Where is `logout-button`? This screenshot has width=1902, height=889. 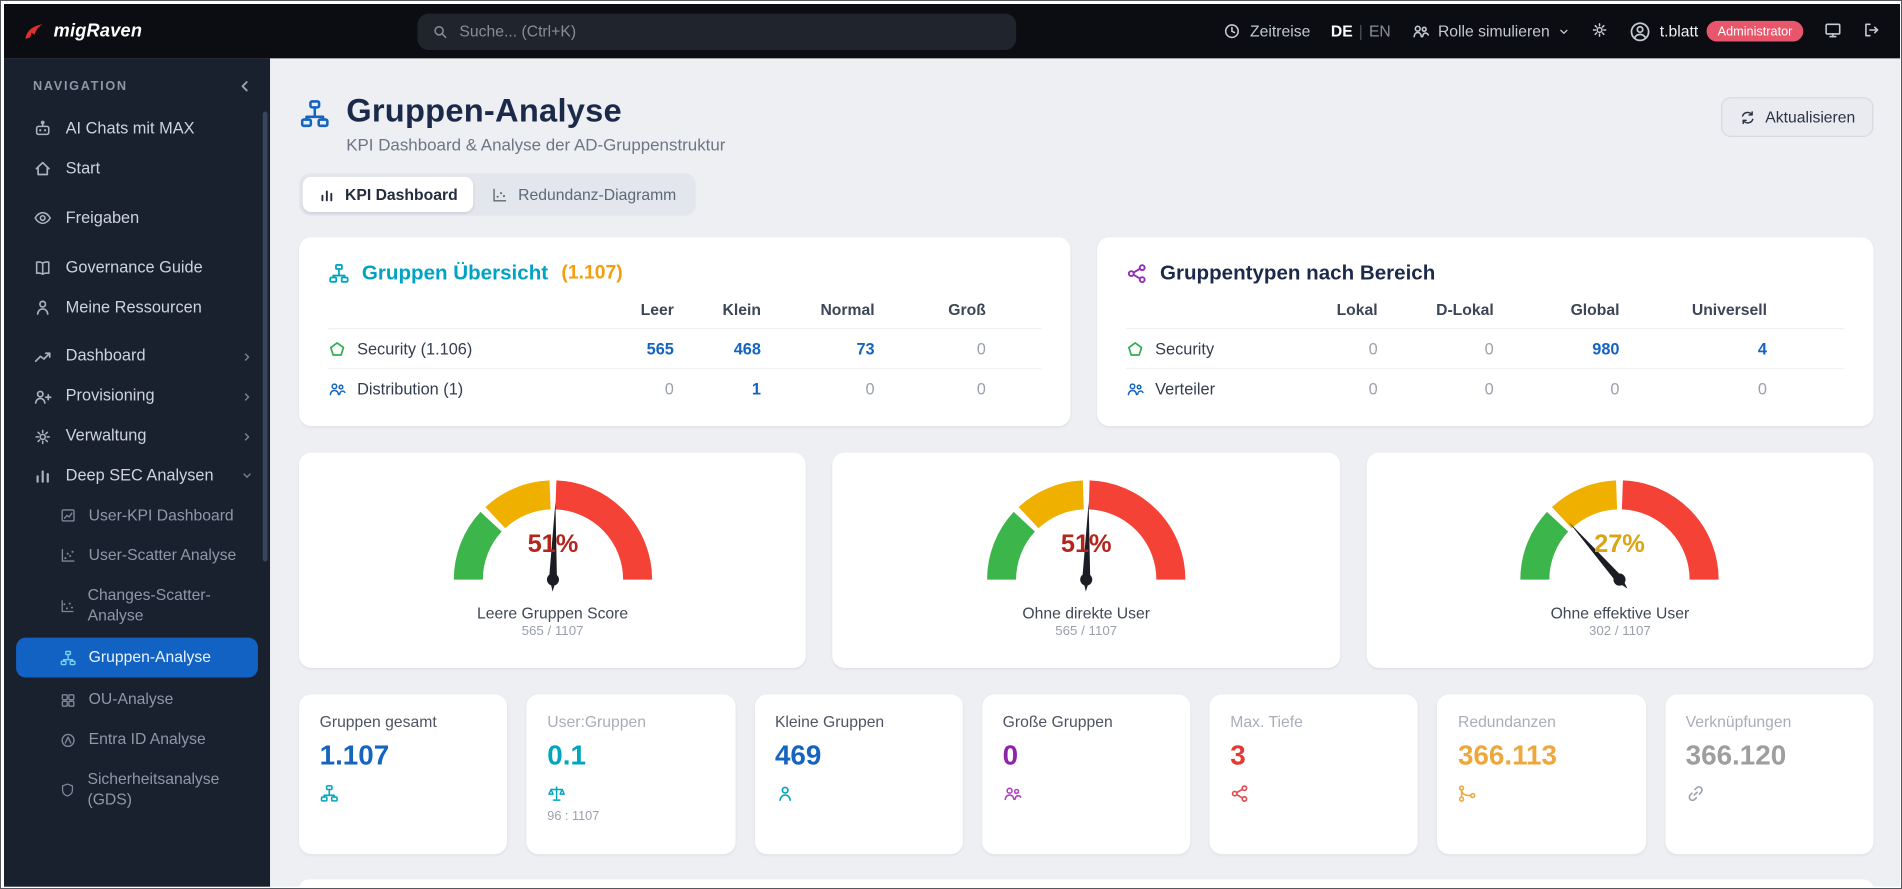 logout-button is located at coordinates (1872, 31).